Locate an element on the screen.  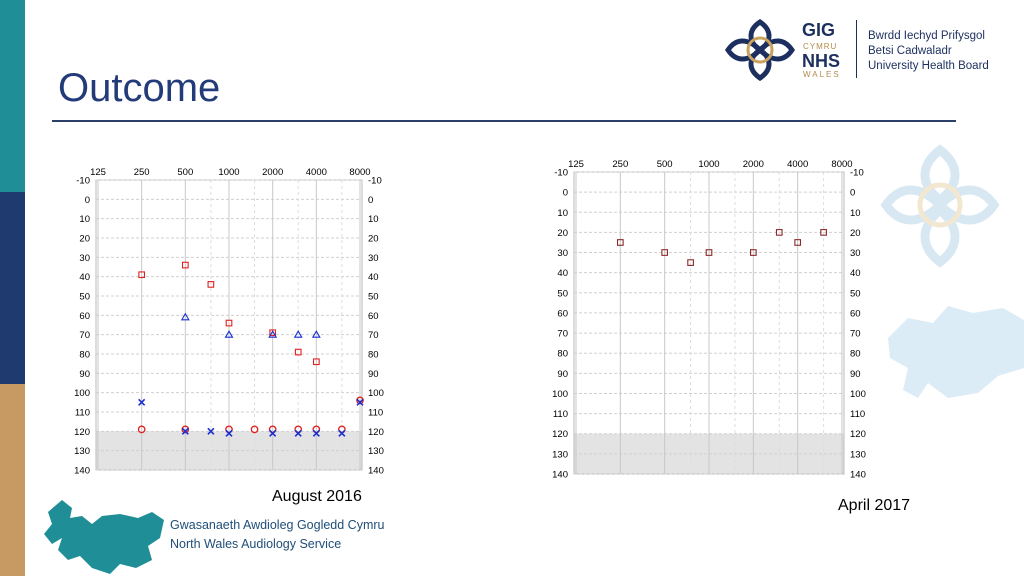
y-tick-label: 140 is located at coordinates (82, 471).